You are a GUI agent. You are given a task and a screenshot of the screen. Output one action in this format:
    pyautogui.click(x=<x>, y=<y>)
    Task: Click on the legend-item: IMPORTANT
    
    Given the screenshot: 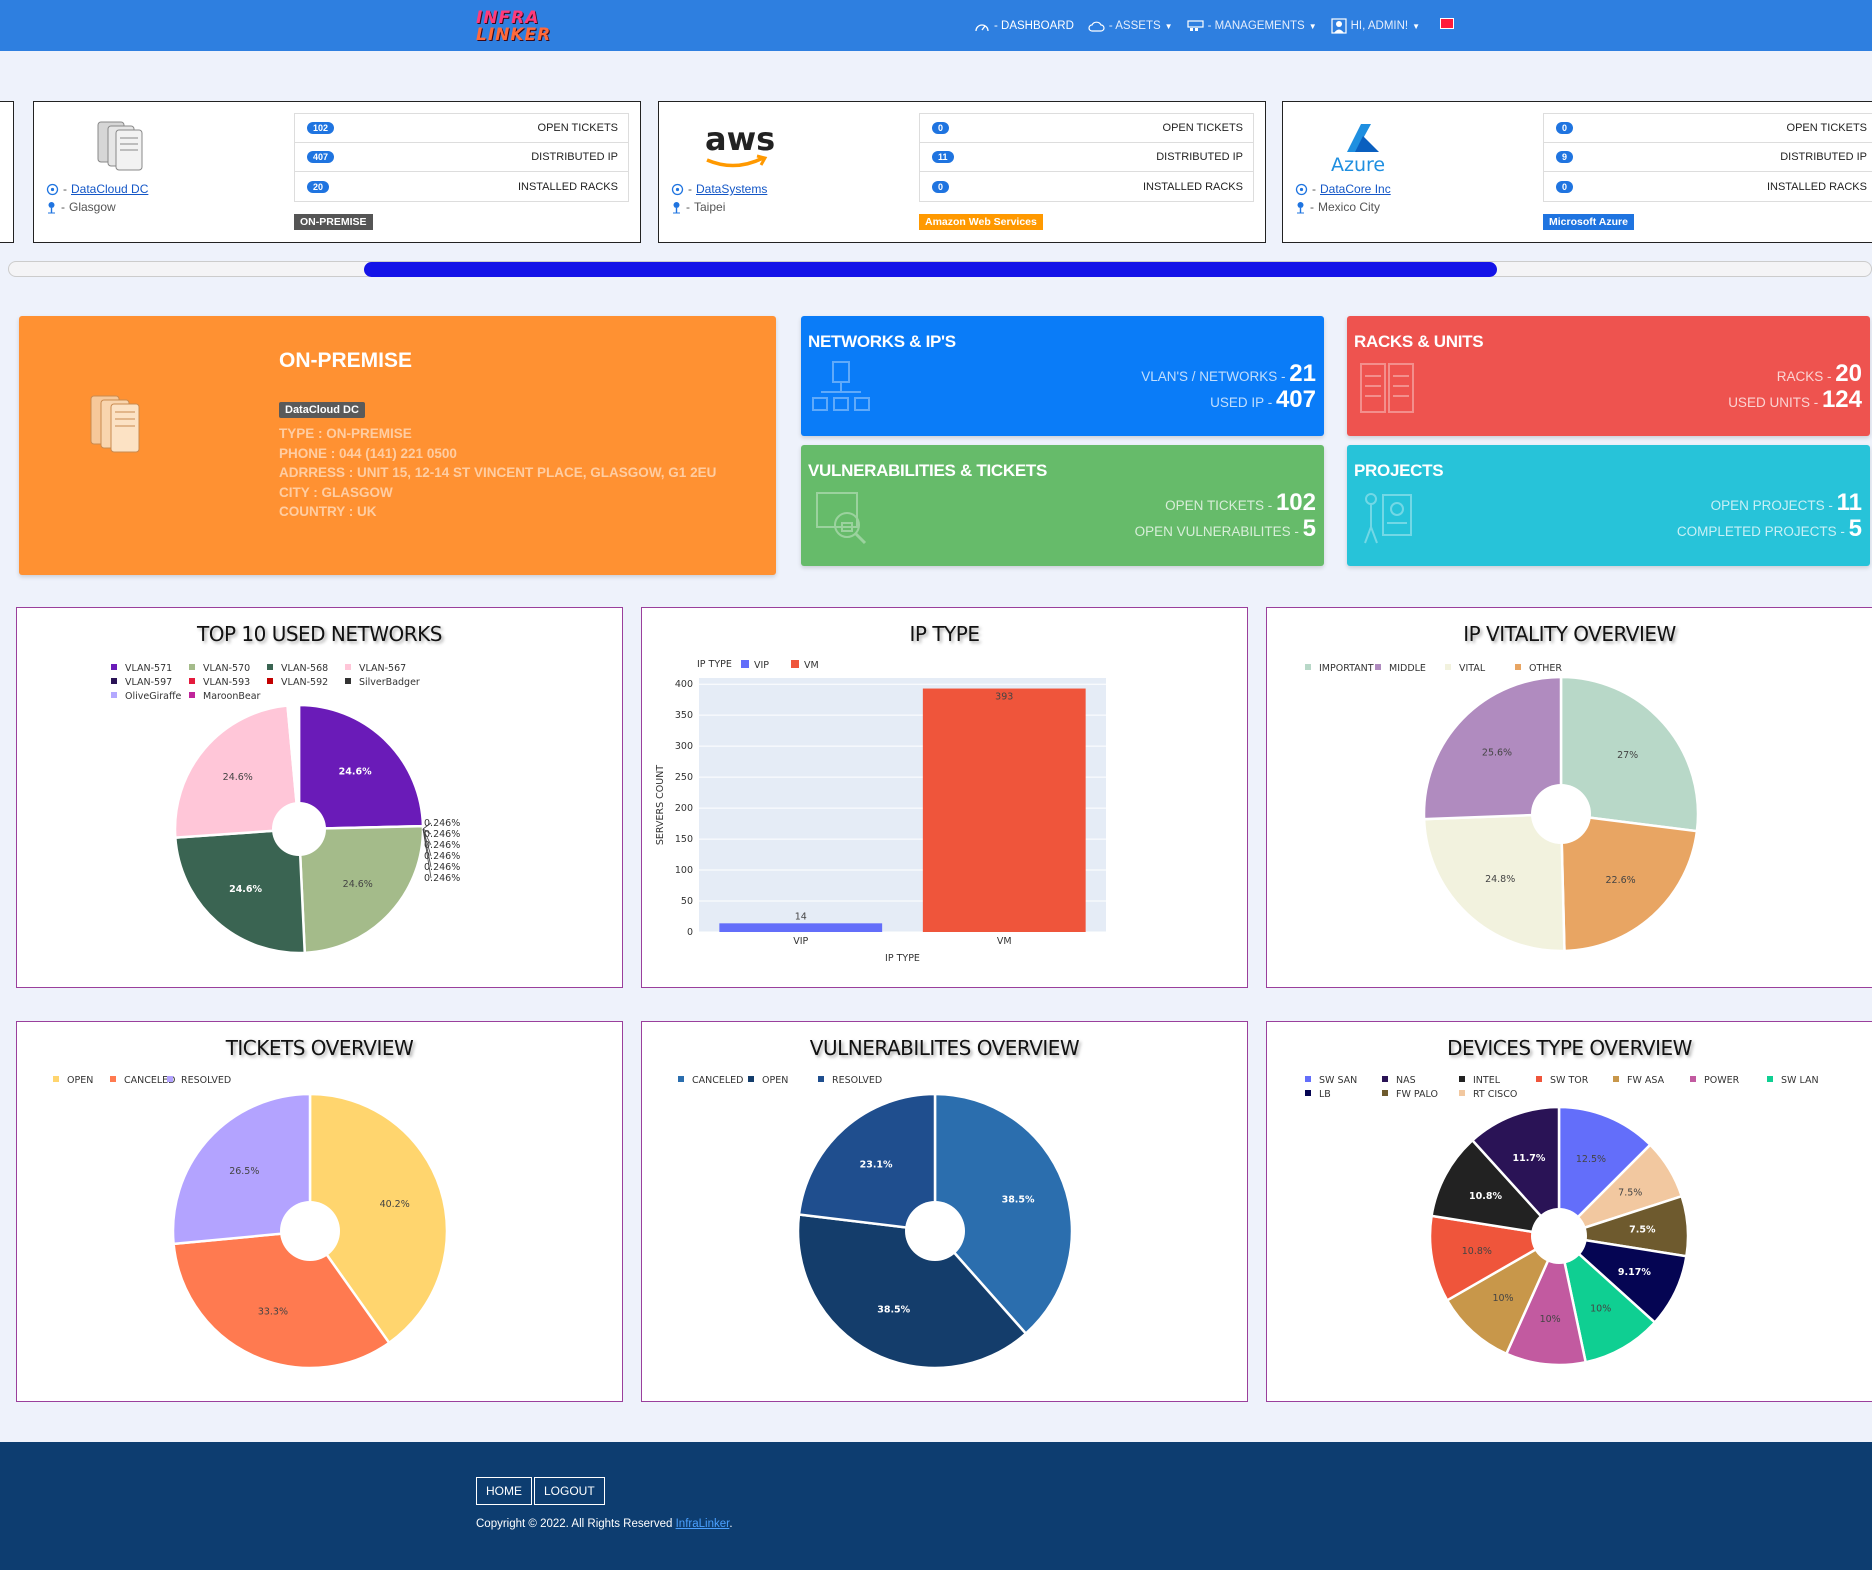 What is the action you would take?
    pyautogui.click(x=1339, y=668)
    